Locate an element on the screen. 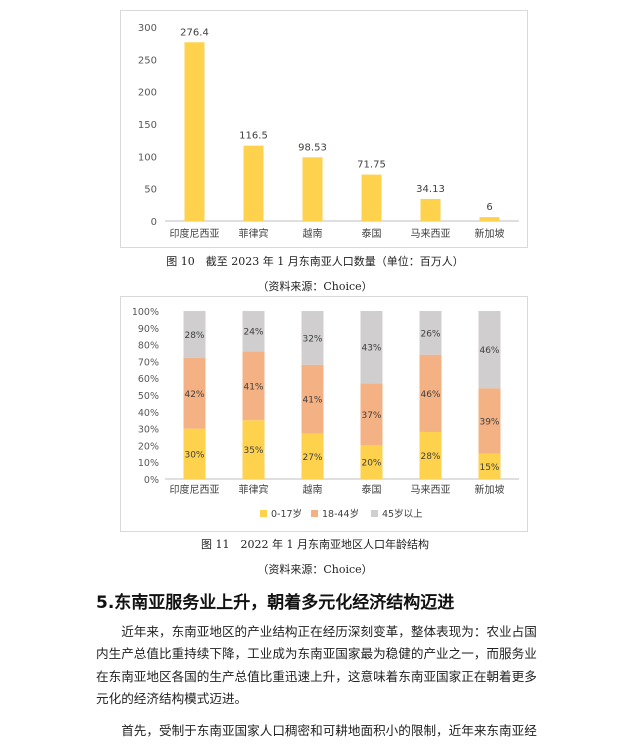  segment-label: 26% is located at coordinates (430, 334).